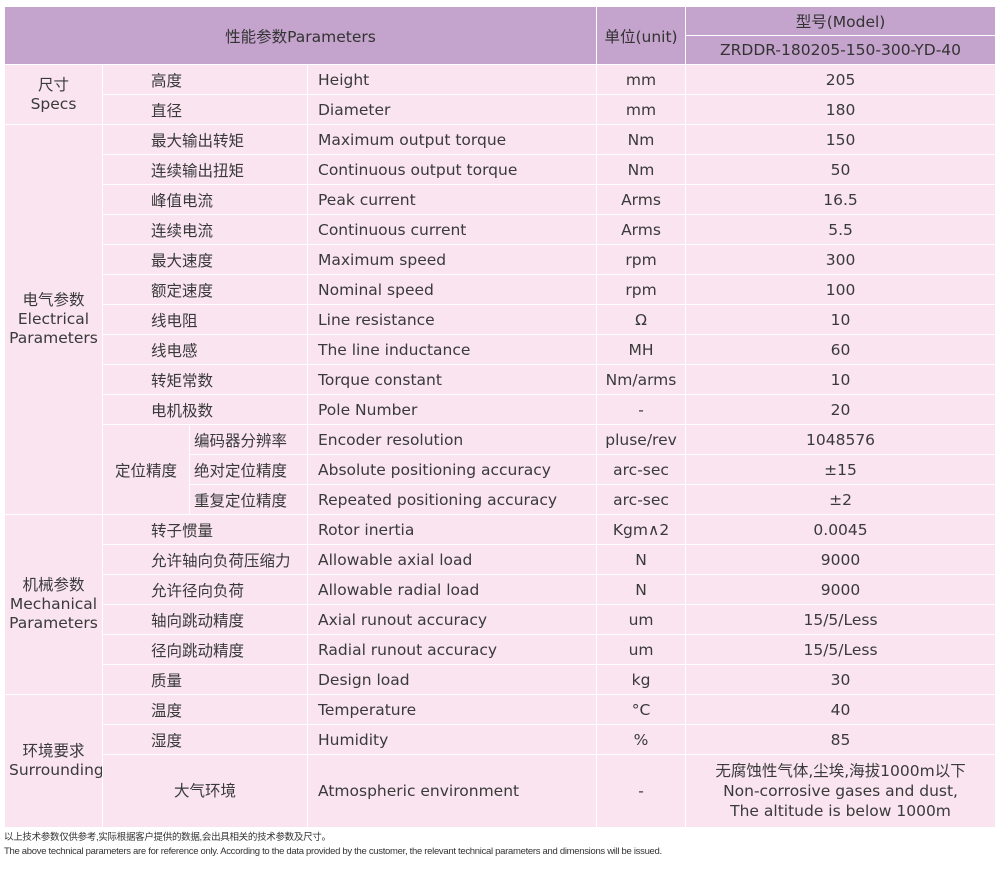 Image resolution: width=999 pixels, height=889 pixels. I want to click on param-unit: Nm/arms, so click(641, 379).